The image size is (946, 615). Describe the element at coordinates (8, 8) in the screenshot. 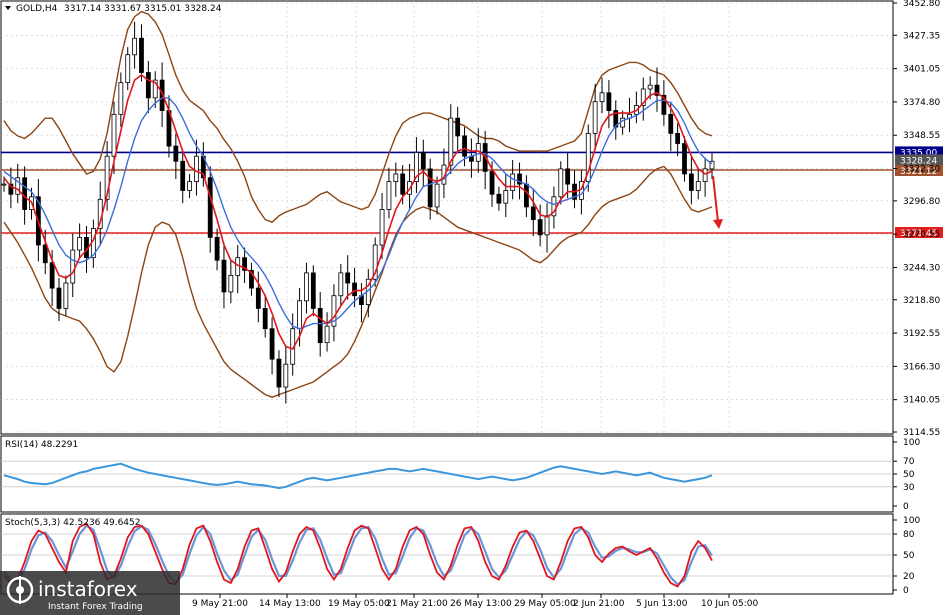

I see `dropdown-icon` at that location.